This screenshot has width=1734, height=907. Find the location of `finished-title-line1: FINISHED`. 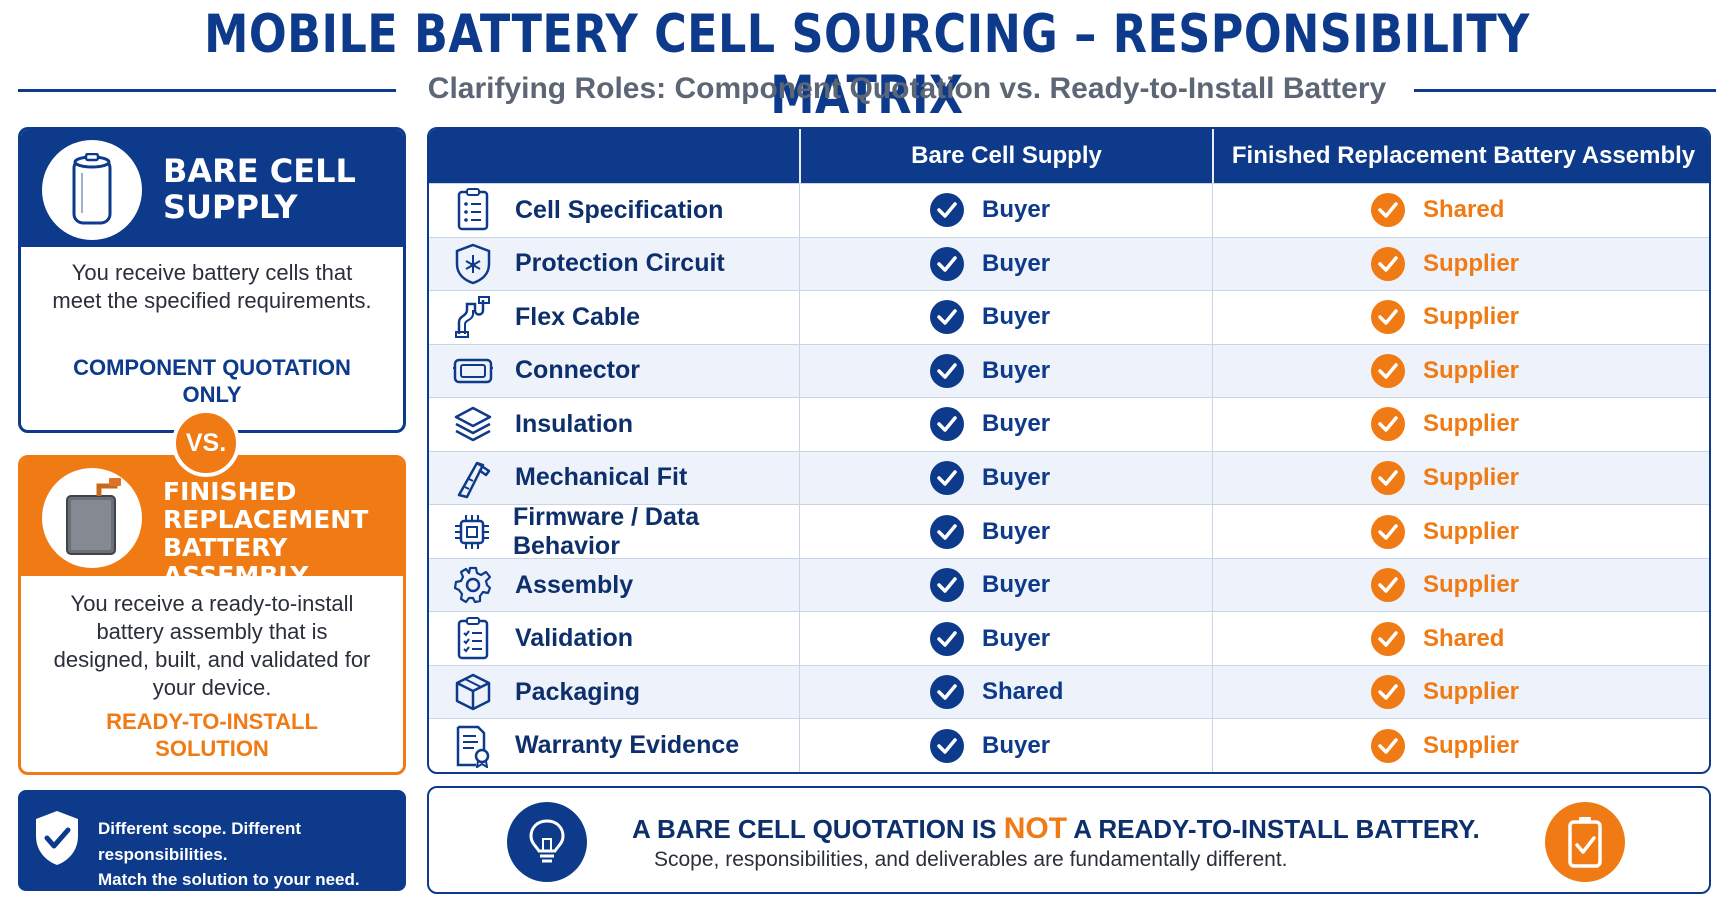

finished-title-line1: FINISHED is located at coordinates (230, 491).